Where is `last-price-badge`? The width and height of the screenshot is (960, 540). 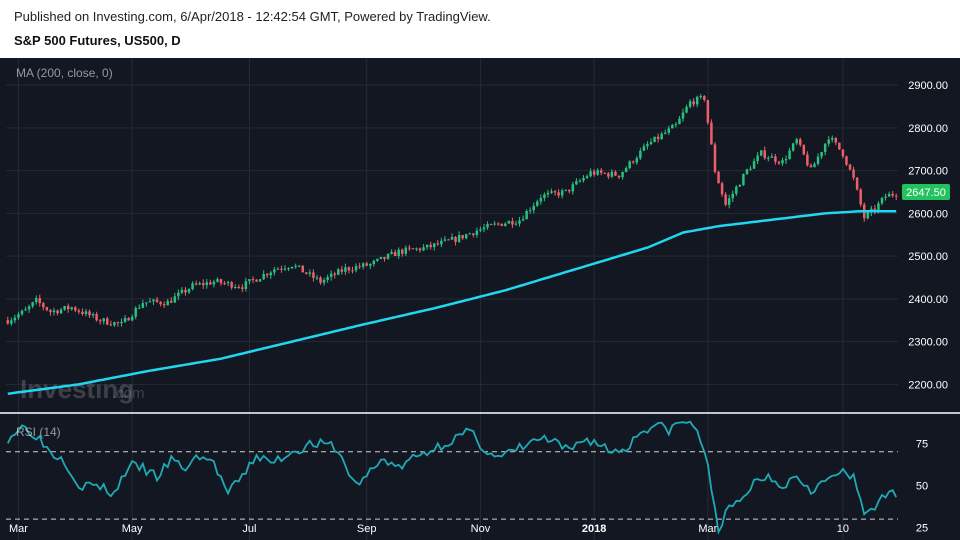
last-price-badge is located at coordinates (926, 192).